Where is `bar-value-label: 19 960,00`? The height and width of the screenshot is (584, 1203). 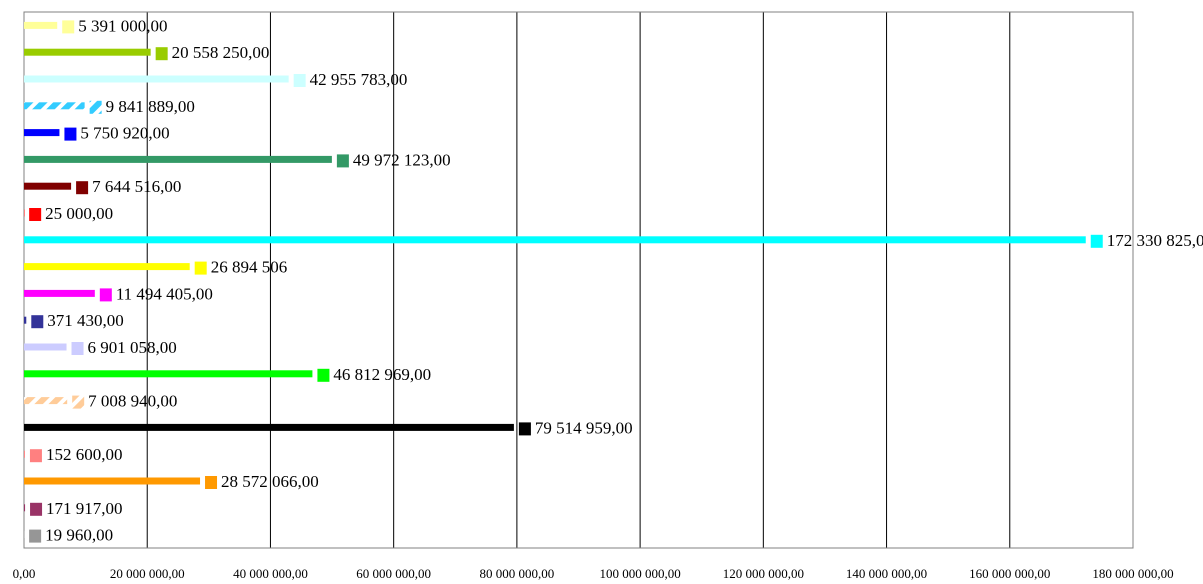 bar-value-label: 19 960,00 is located at coordinates (79, 535).